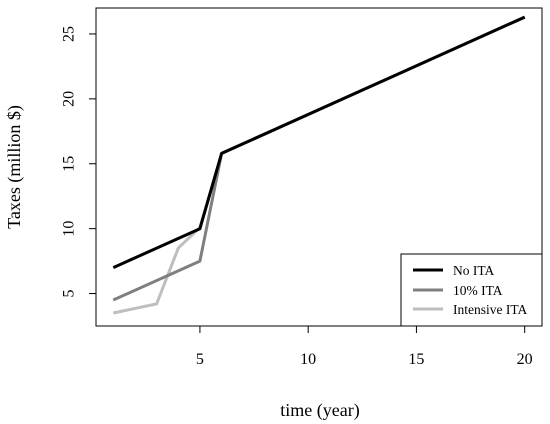 The height and width of the screenshot is (424, 550). Describe the element at coordinates (69, 99) in the screenshot. I see `y-tick-label-20: 20` at that location.